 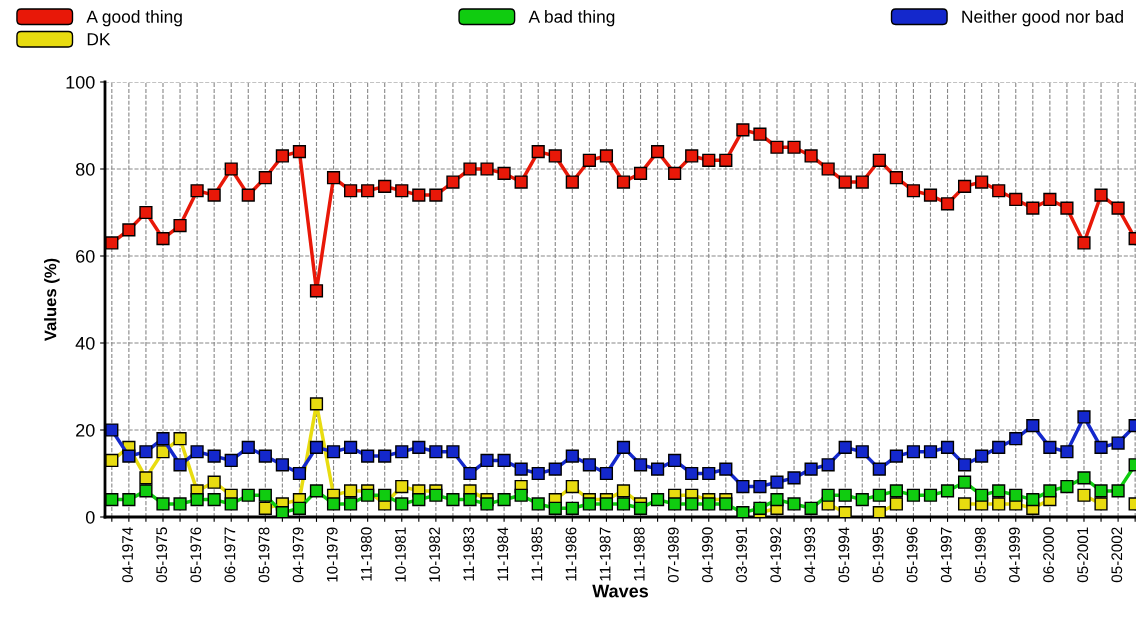 I want to click on x-tick-label: 11-1985, so click(x=537, y=554).